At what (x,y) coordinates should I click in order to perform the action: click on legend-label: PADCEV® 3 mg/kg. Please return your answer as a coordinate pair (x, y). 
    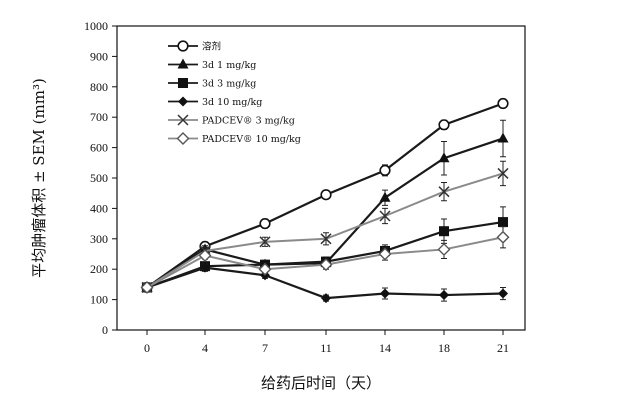
    Looking at the image, I should click on (248, 121).